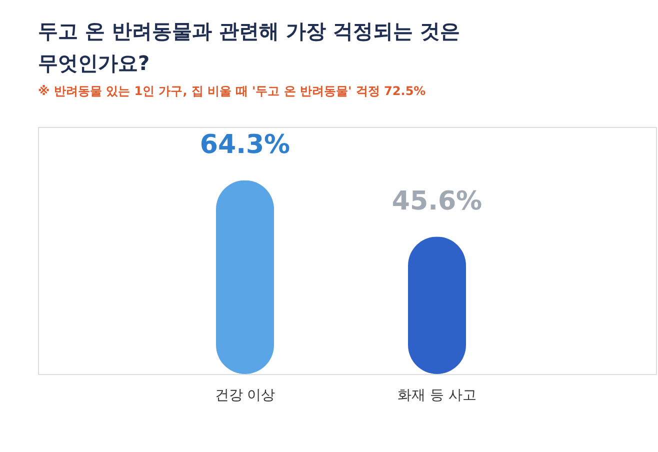 The image size is (658, 452). Describe the element at coordinates (437, 201) in the screenshot. I see `data-label: 45.6%` at that location.